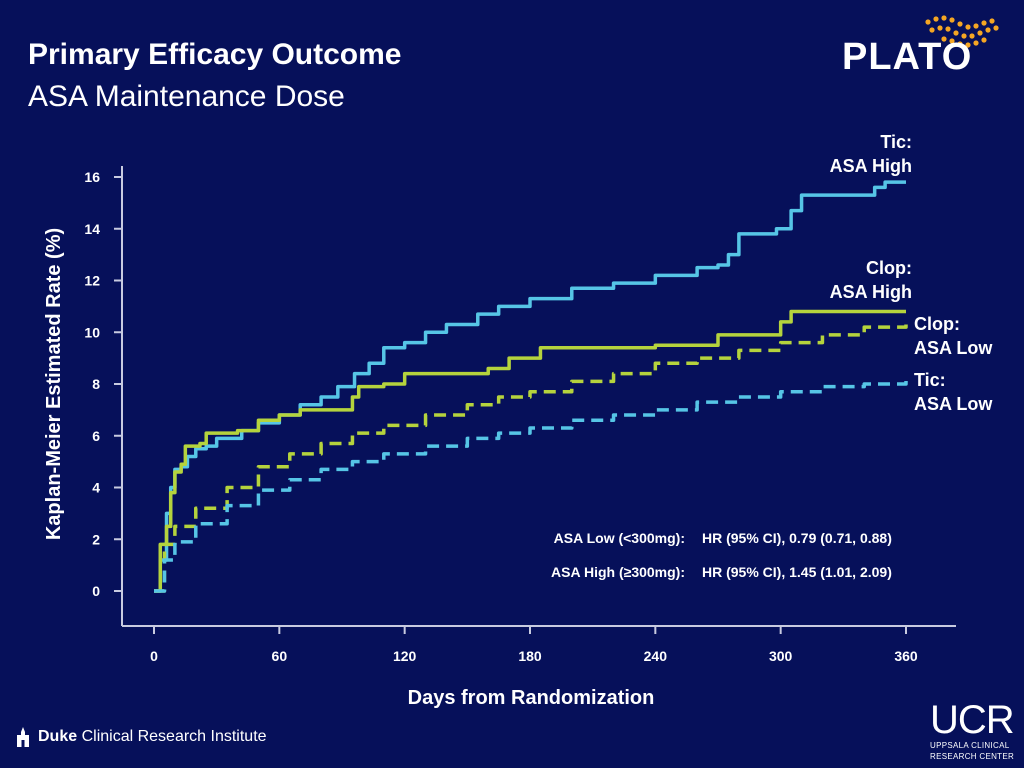  I want to click on y-tick-label: 16, so click(92, 177).